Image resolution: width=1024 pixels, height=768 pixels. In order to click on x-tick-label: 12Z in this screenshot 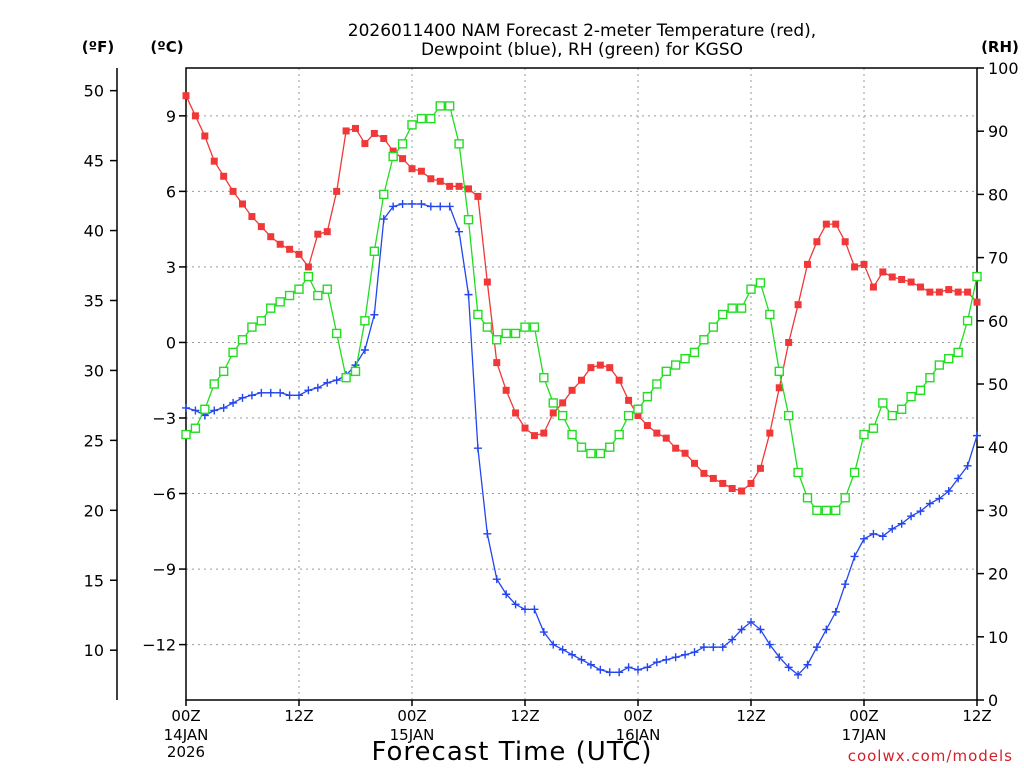, I will do `click(750, 716)`.